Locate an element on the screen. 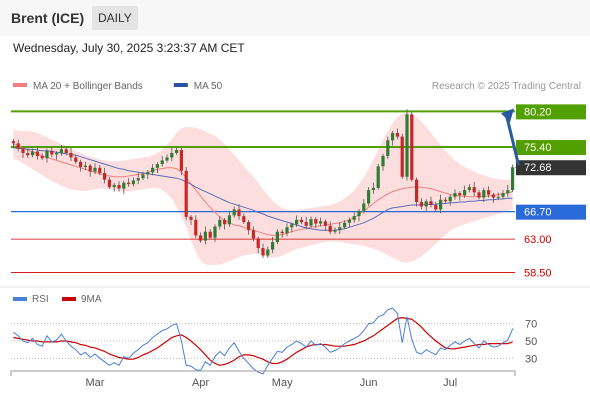  legend-label-0: MA 20 + Bollinger Bands is located at coordinates (88, 86).